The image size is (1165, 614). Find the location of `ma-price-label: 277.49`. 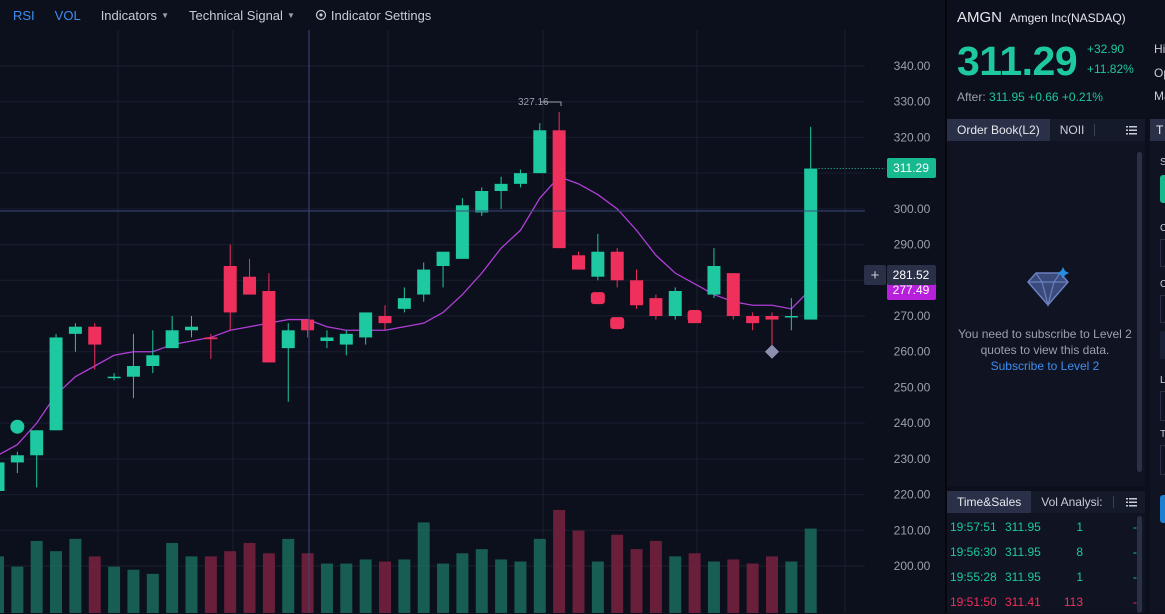

ma-price-label: 277.49 is located at coordinates (911, 290).